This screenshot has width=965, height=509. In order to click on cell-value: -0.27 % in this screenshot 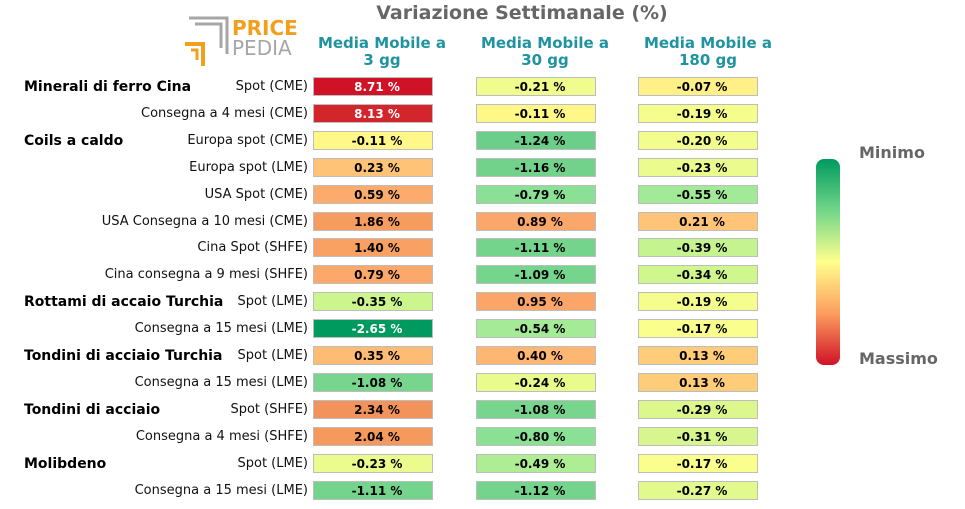, I will do `click(702, 490)`.